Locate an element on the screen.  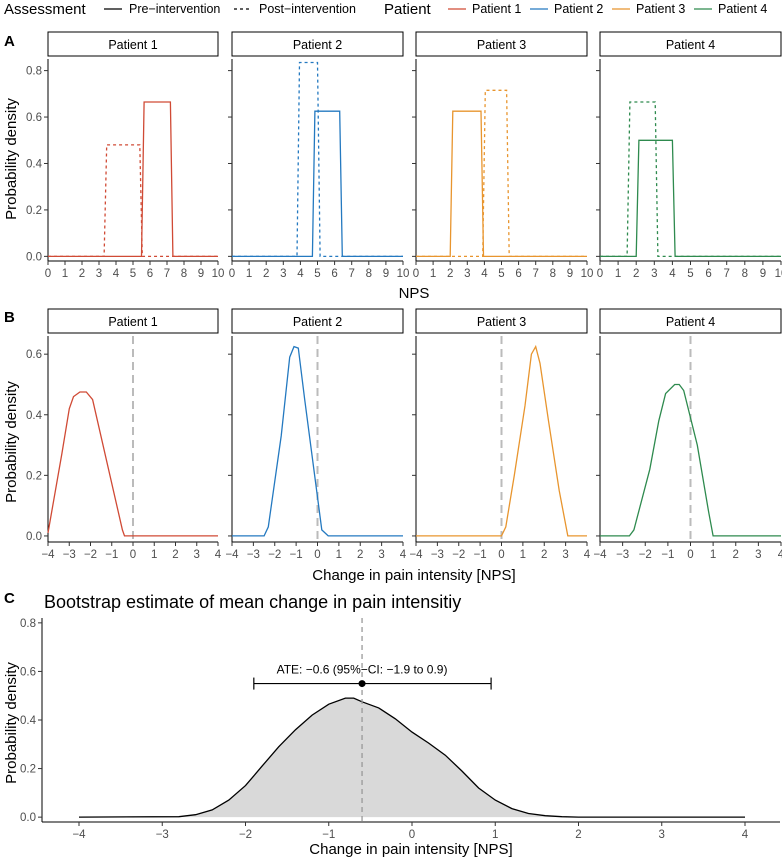
panel-b-x-tick-label-1: 3 is located at coordinates (197, 555).